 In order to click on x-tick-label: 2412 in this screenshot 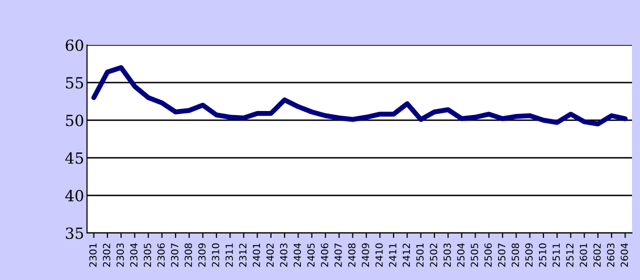, I will do `click(406, 255)`.